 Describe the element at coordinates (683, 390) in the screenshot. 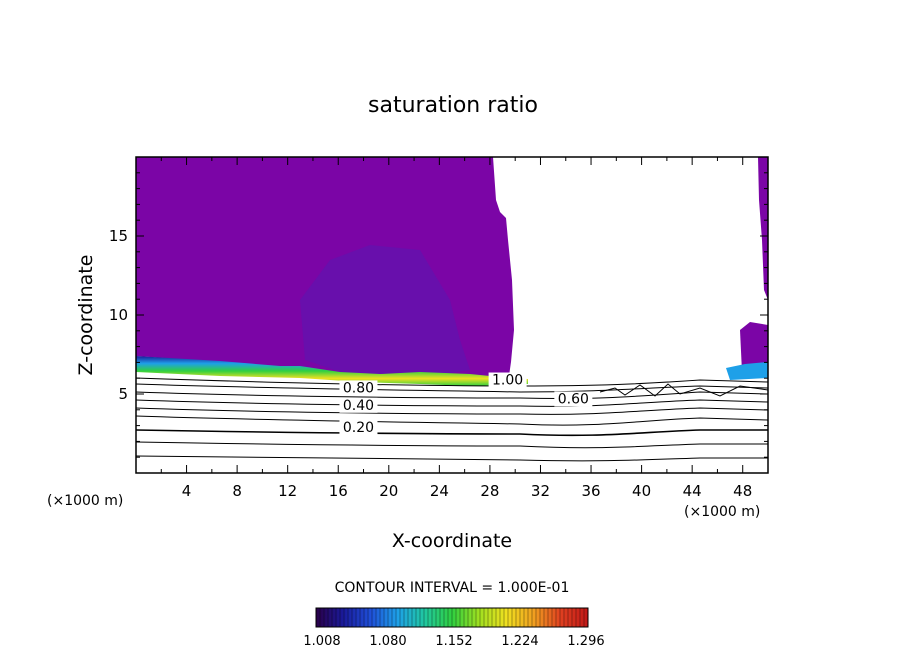

I see `contour-wiggles-right` at that location.